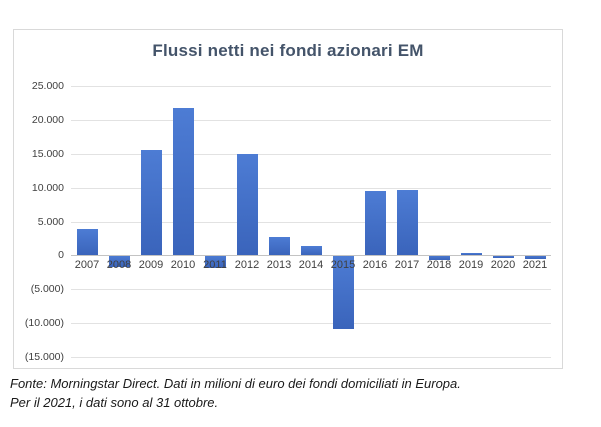 Image resolution: width=601 pixels, height=427 pixels. Describe the element at coordinates (471, 254) in the screenshot. I see `bar-2019` at that location.